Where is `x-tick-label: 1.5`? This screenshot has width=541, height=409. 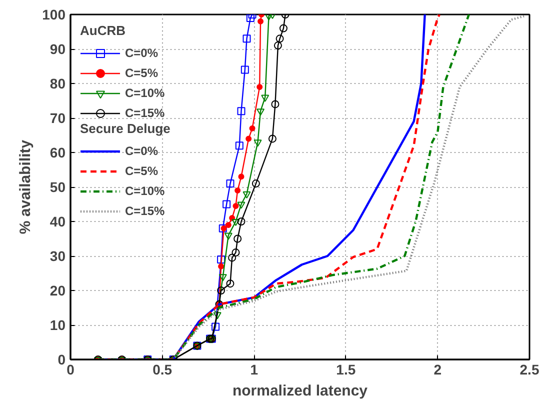 x-tick-label: 1.5 is located at coordinates (346, 370).